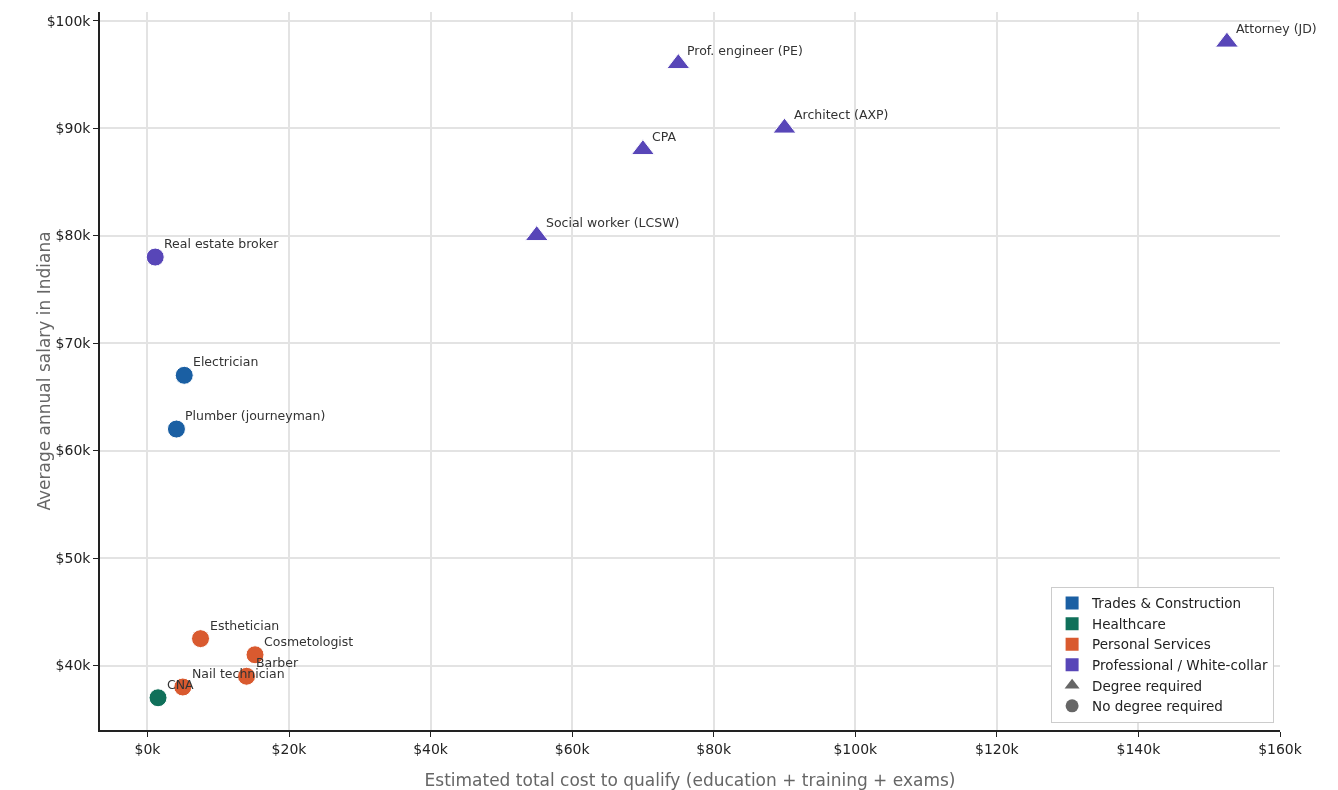 The image size is (1338, 790). I want to click on y-tick-label: $90k, so click(73, 127).